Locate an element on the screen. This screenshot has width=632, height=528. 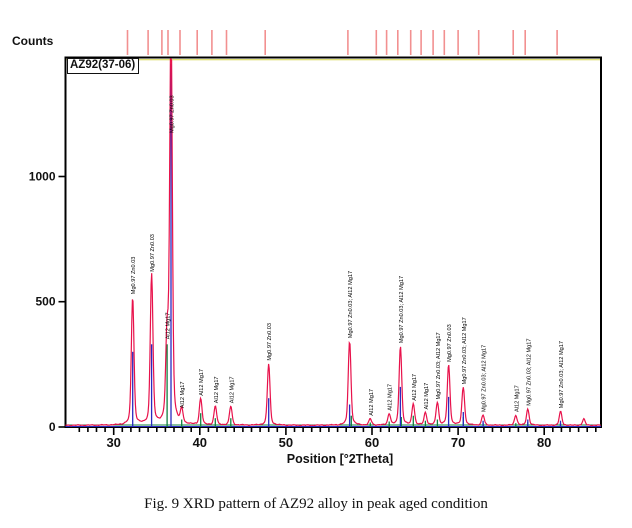
x-tick-label: 30 is located at coordinates (113, 442).